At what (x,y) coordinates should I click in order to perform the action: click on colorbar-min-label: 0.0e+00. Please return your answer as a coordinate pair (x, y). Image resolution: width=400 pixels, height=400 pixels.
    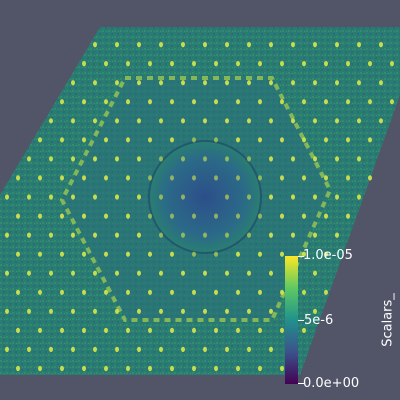
    Looking at the image, I should click on (331, 383).